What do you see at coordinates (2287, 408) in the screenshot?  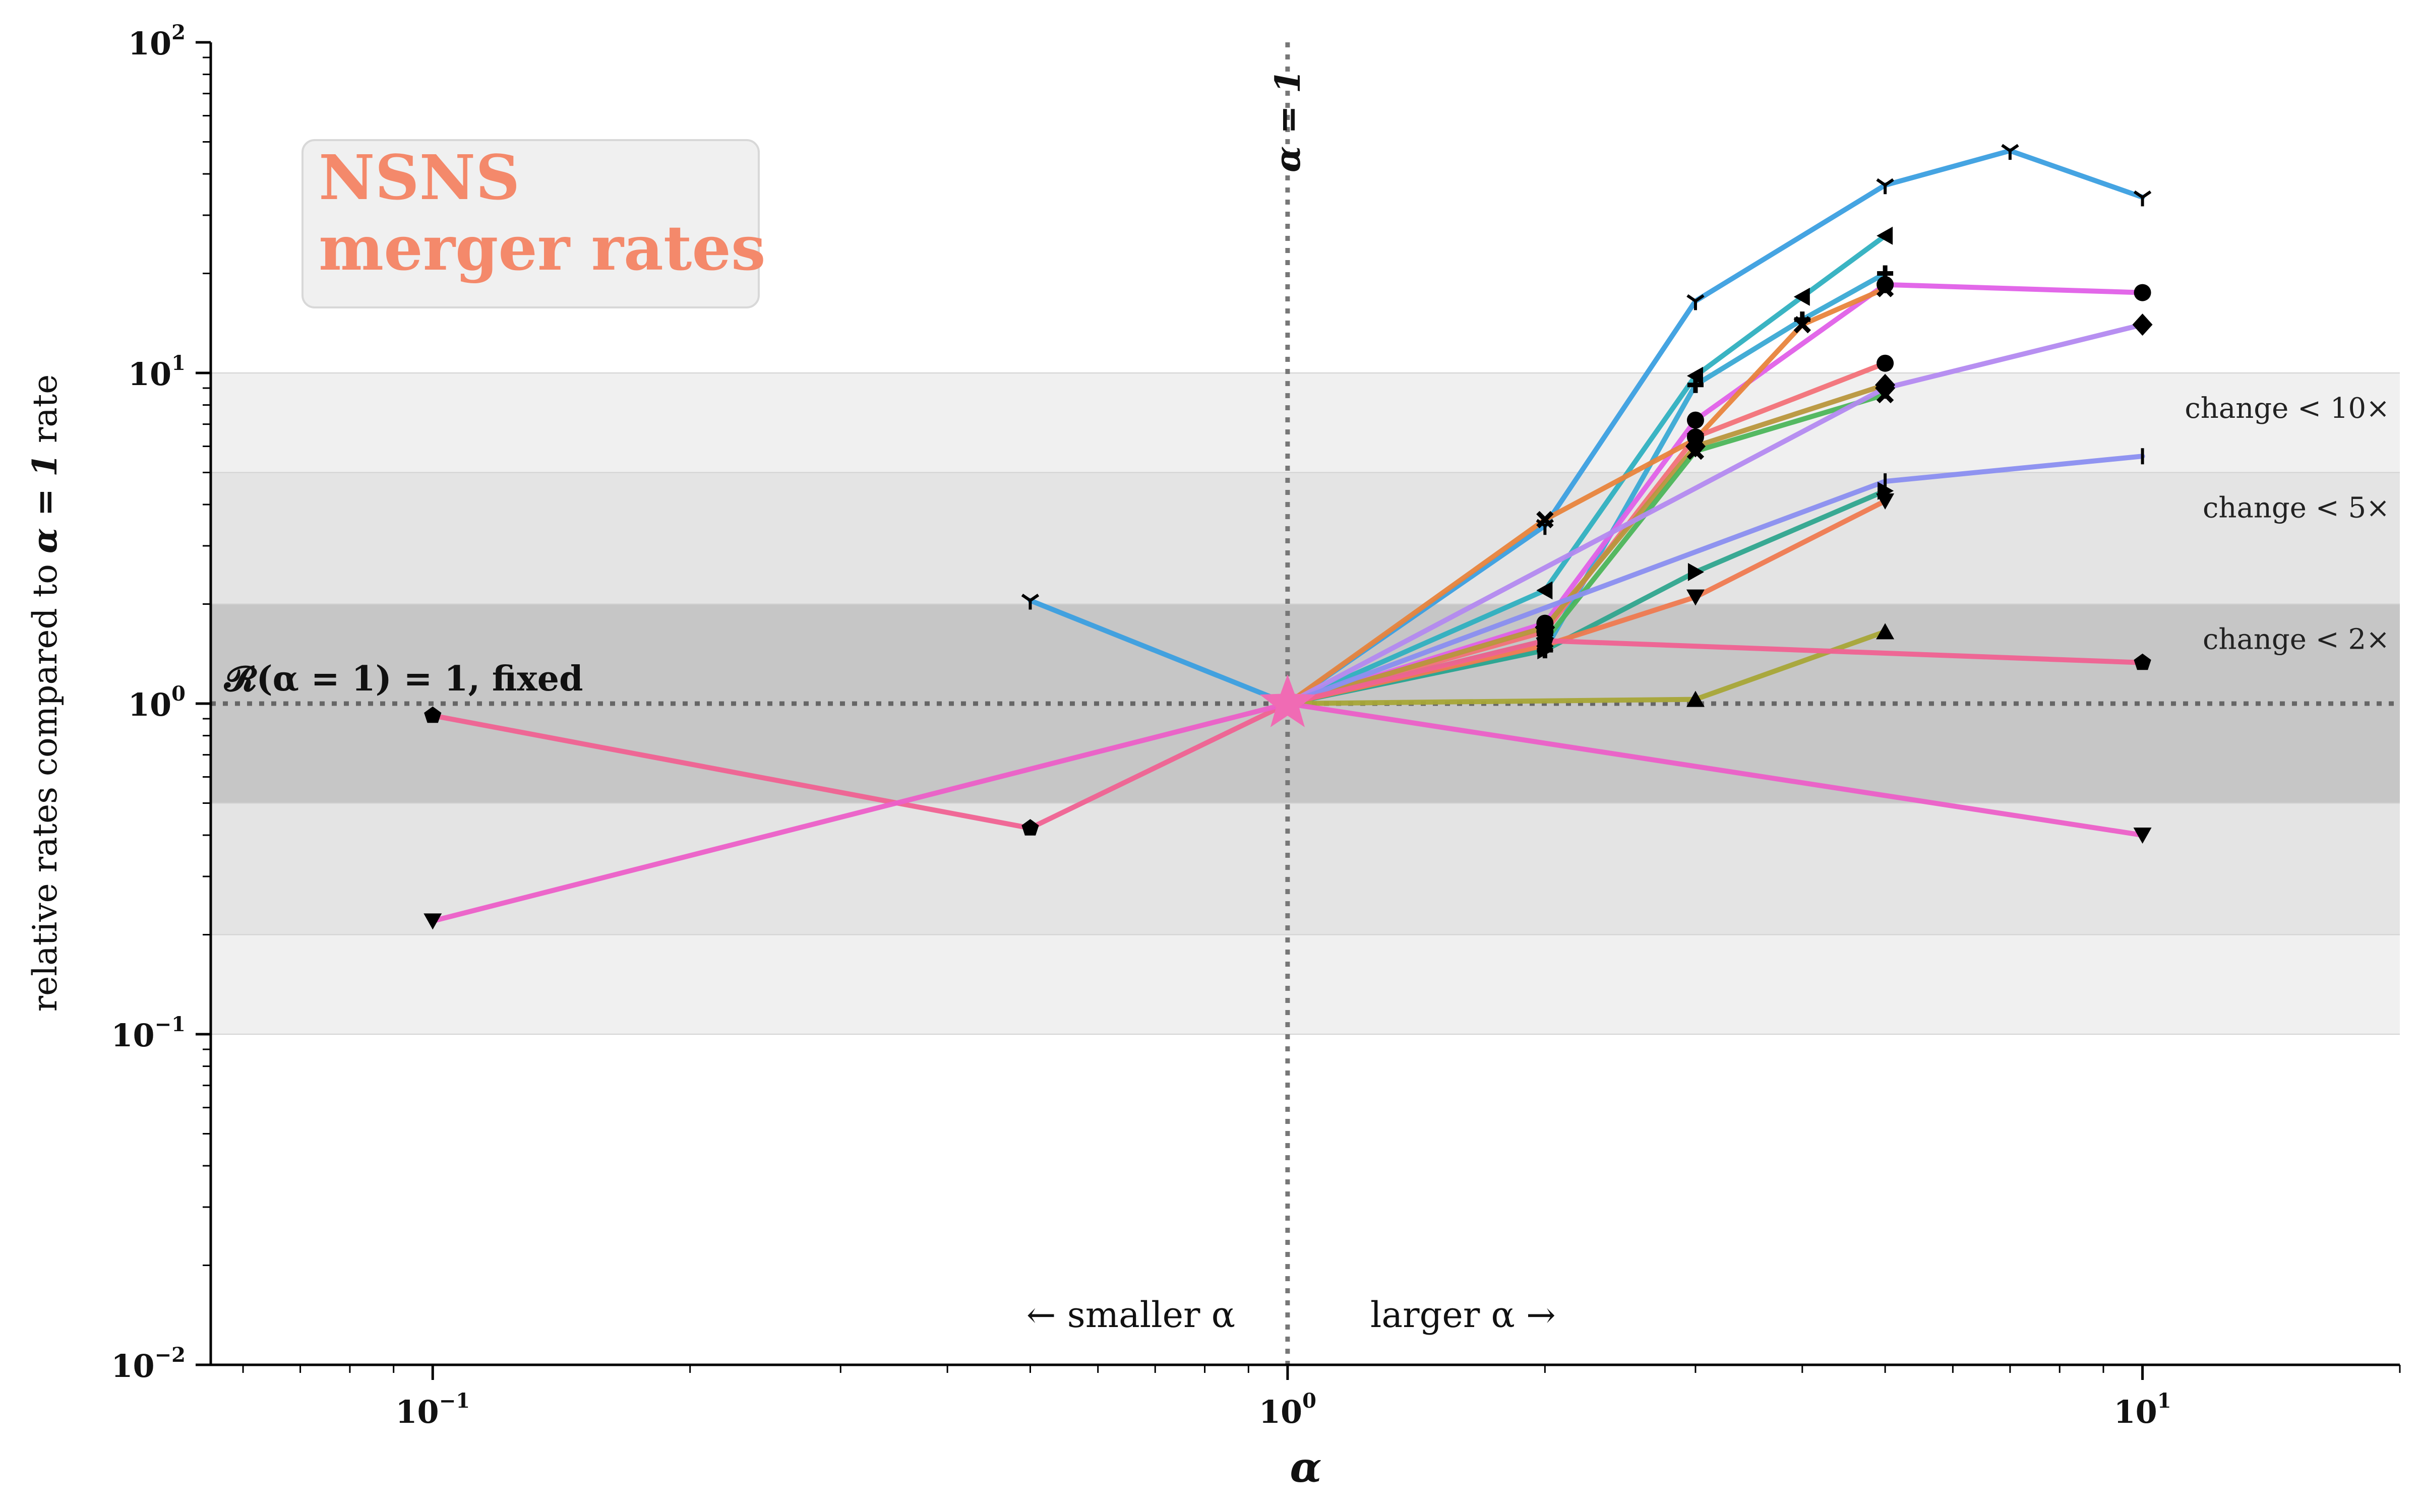 I see `band-label-10x: change < 10×` at bounding box center [2287, 408].